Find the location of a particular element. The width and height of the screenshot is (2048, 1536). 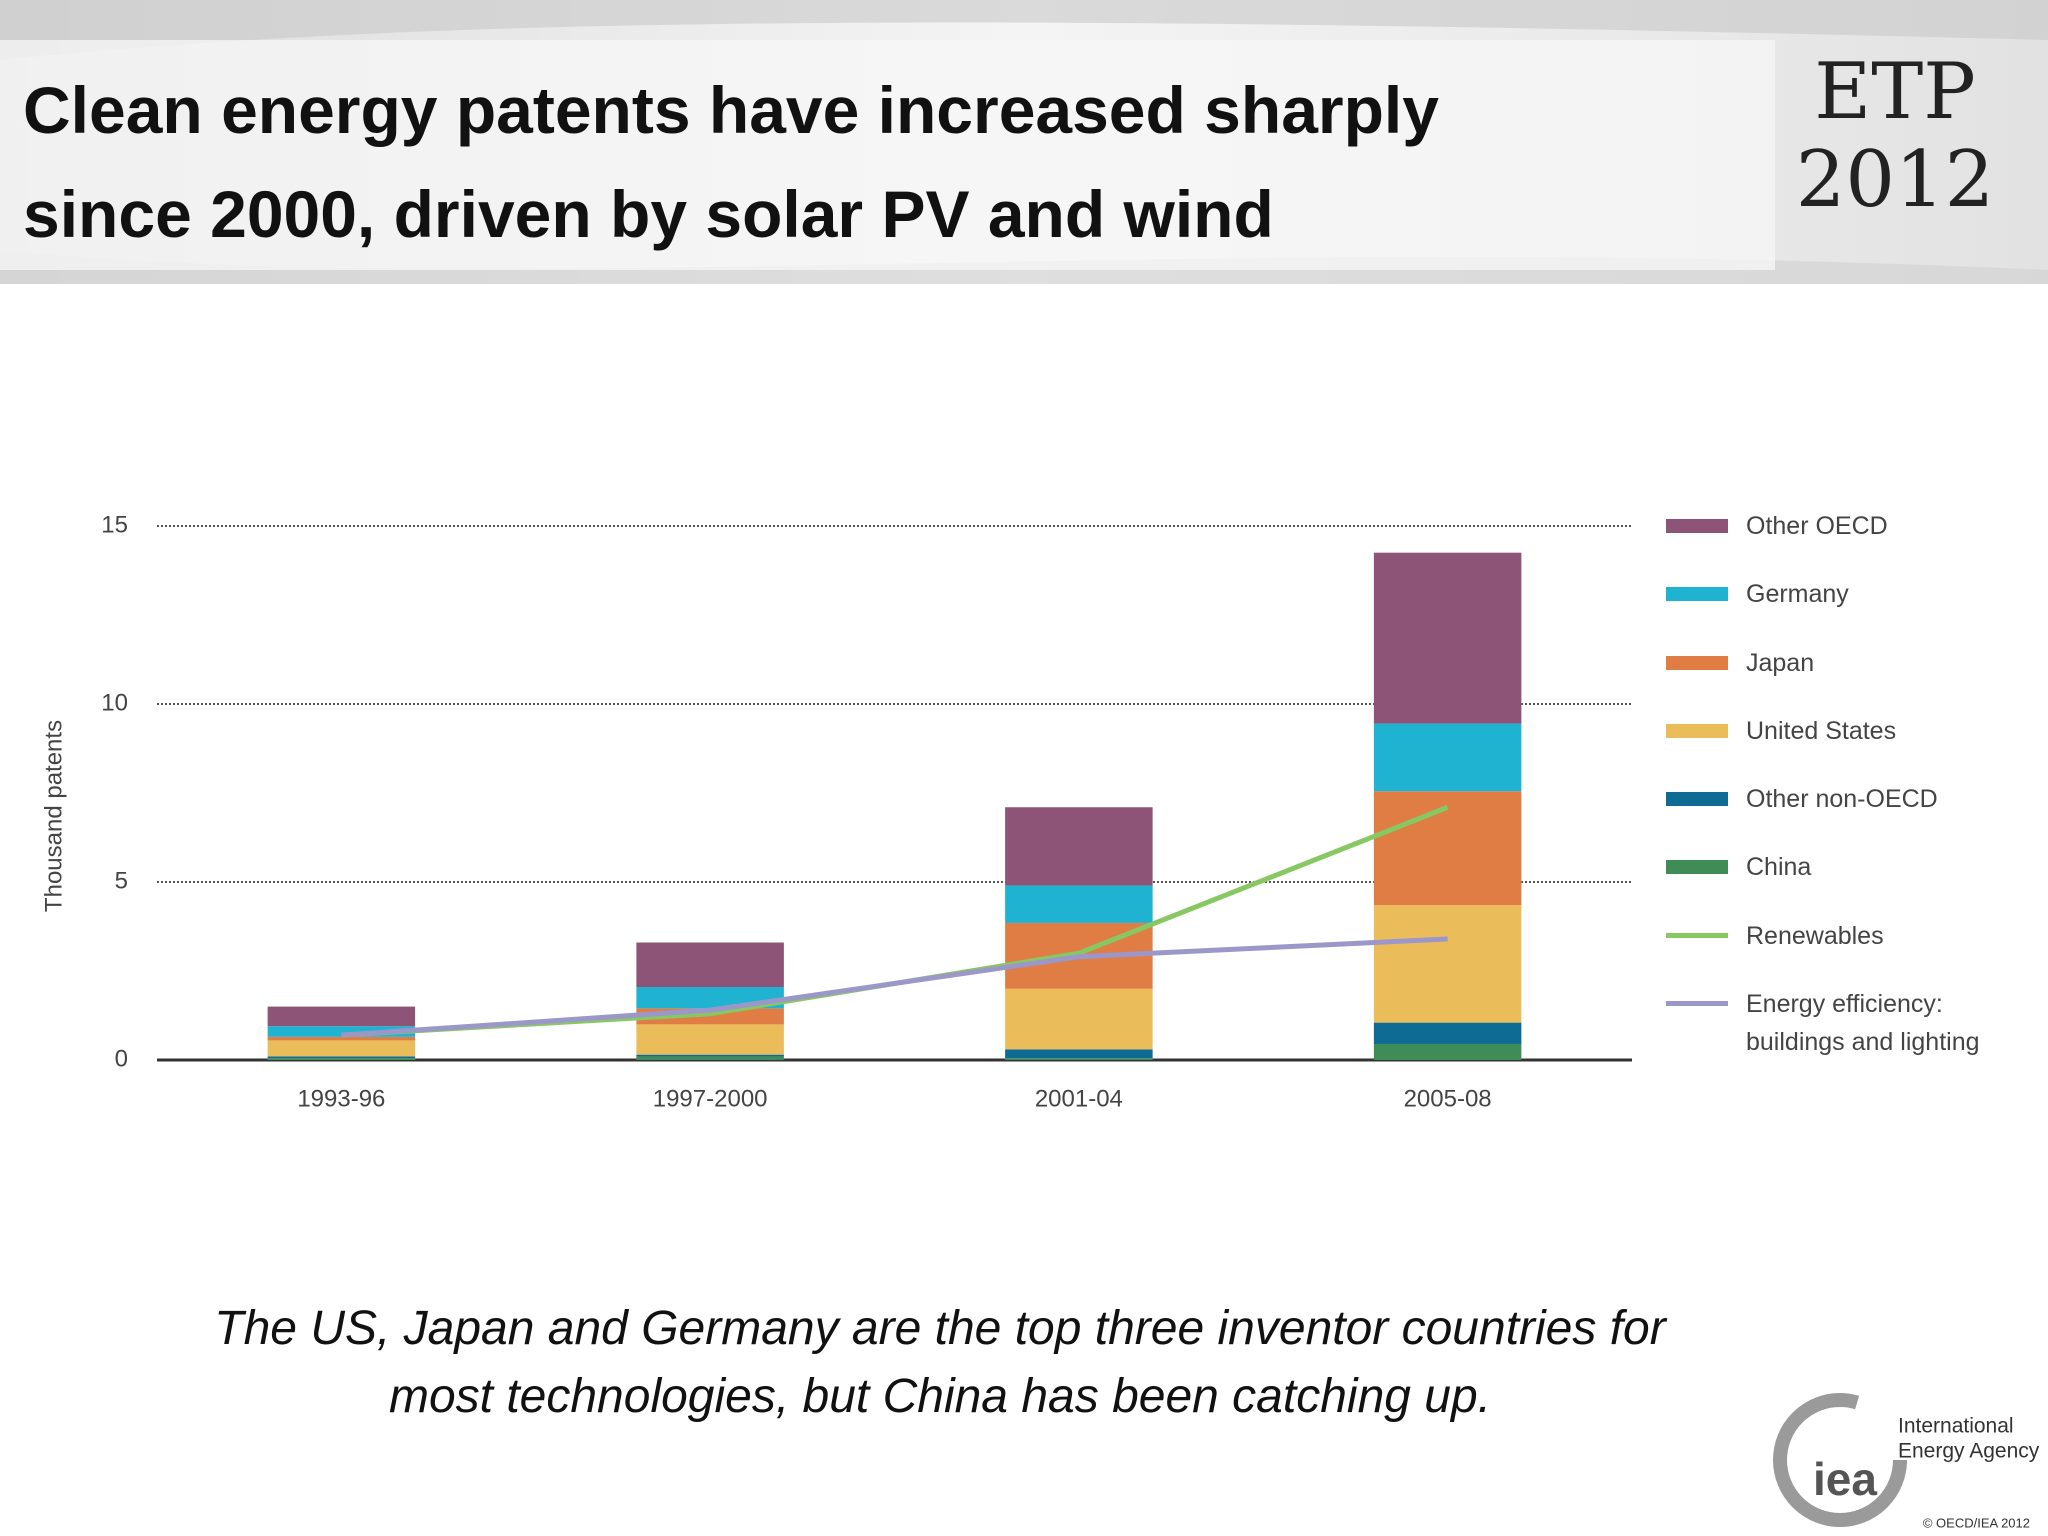

legend-entry: United States is located at coordinates (1851, 746).